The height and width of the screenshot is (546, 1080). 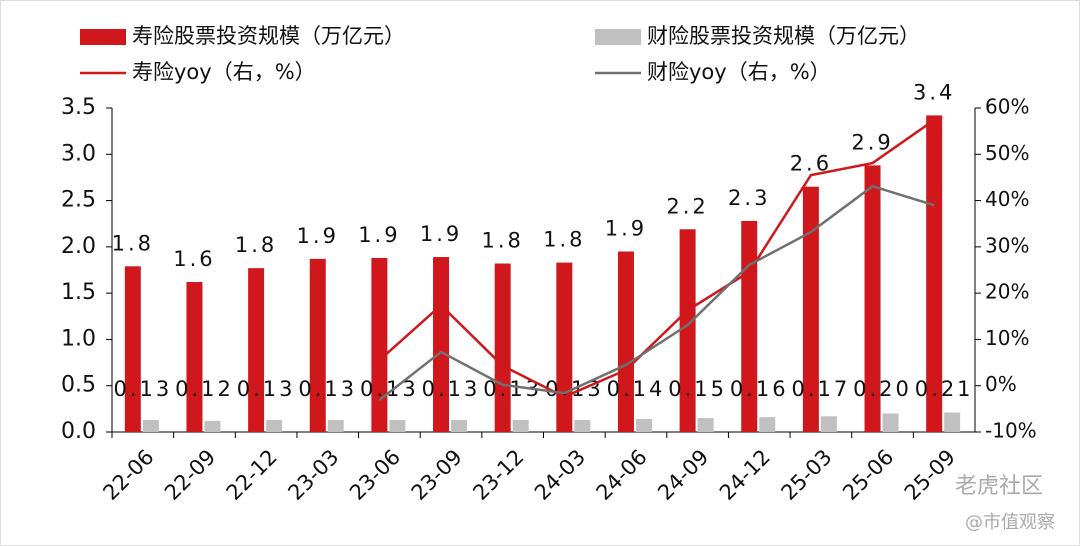 I want to click on value-label: 0.17, so click(x=821, y=389).